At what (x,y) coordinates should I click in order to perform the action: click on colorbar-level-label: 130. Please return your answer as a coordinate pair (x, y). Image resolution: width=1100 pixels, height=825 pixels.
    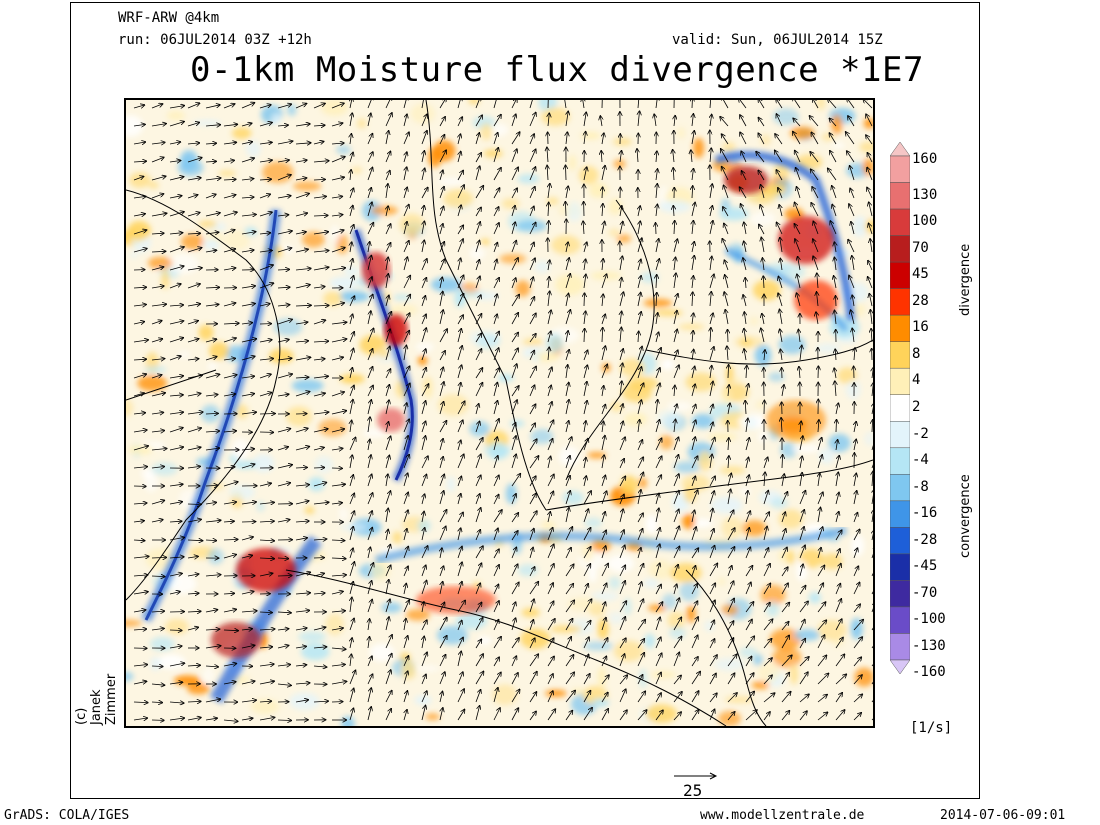
    Looking at the image, I should click on (925, 194).